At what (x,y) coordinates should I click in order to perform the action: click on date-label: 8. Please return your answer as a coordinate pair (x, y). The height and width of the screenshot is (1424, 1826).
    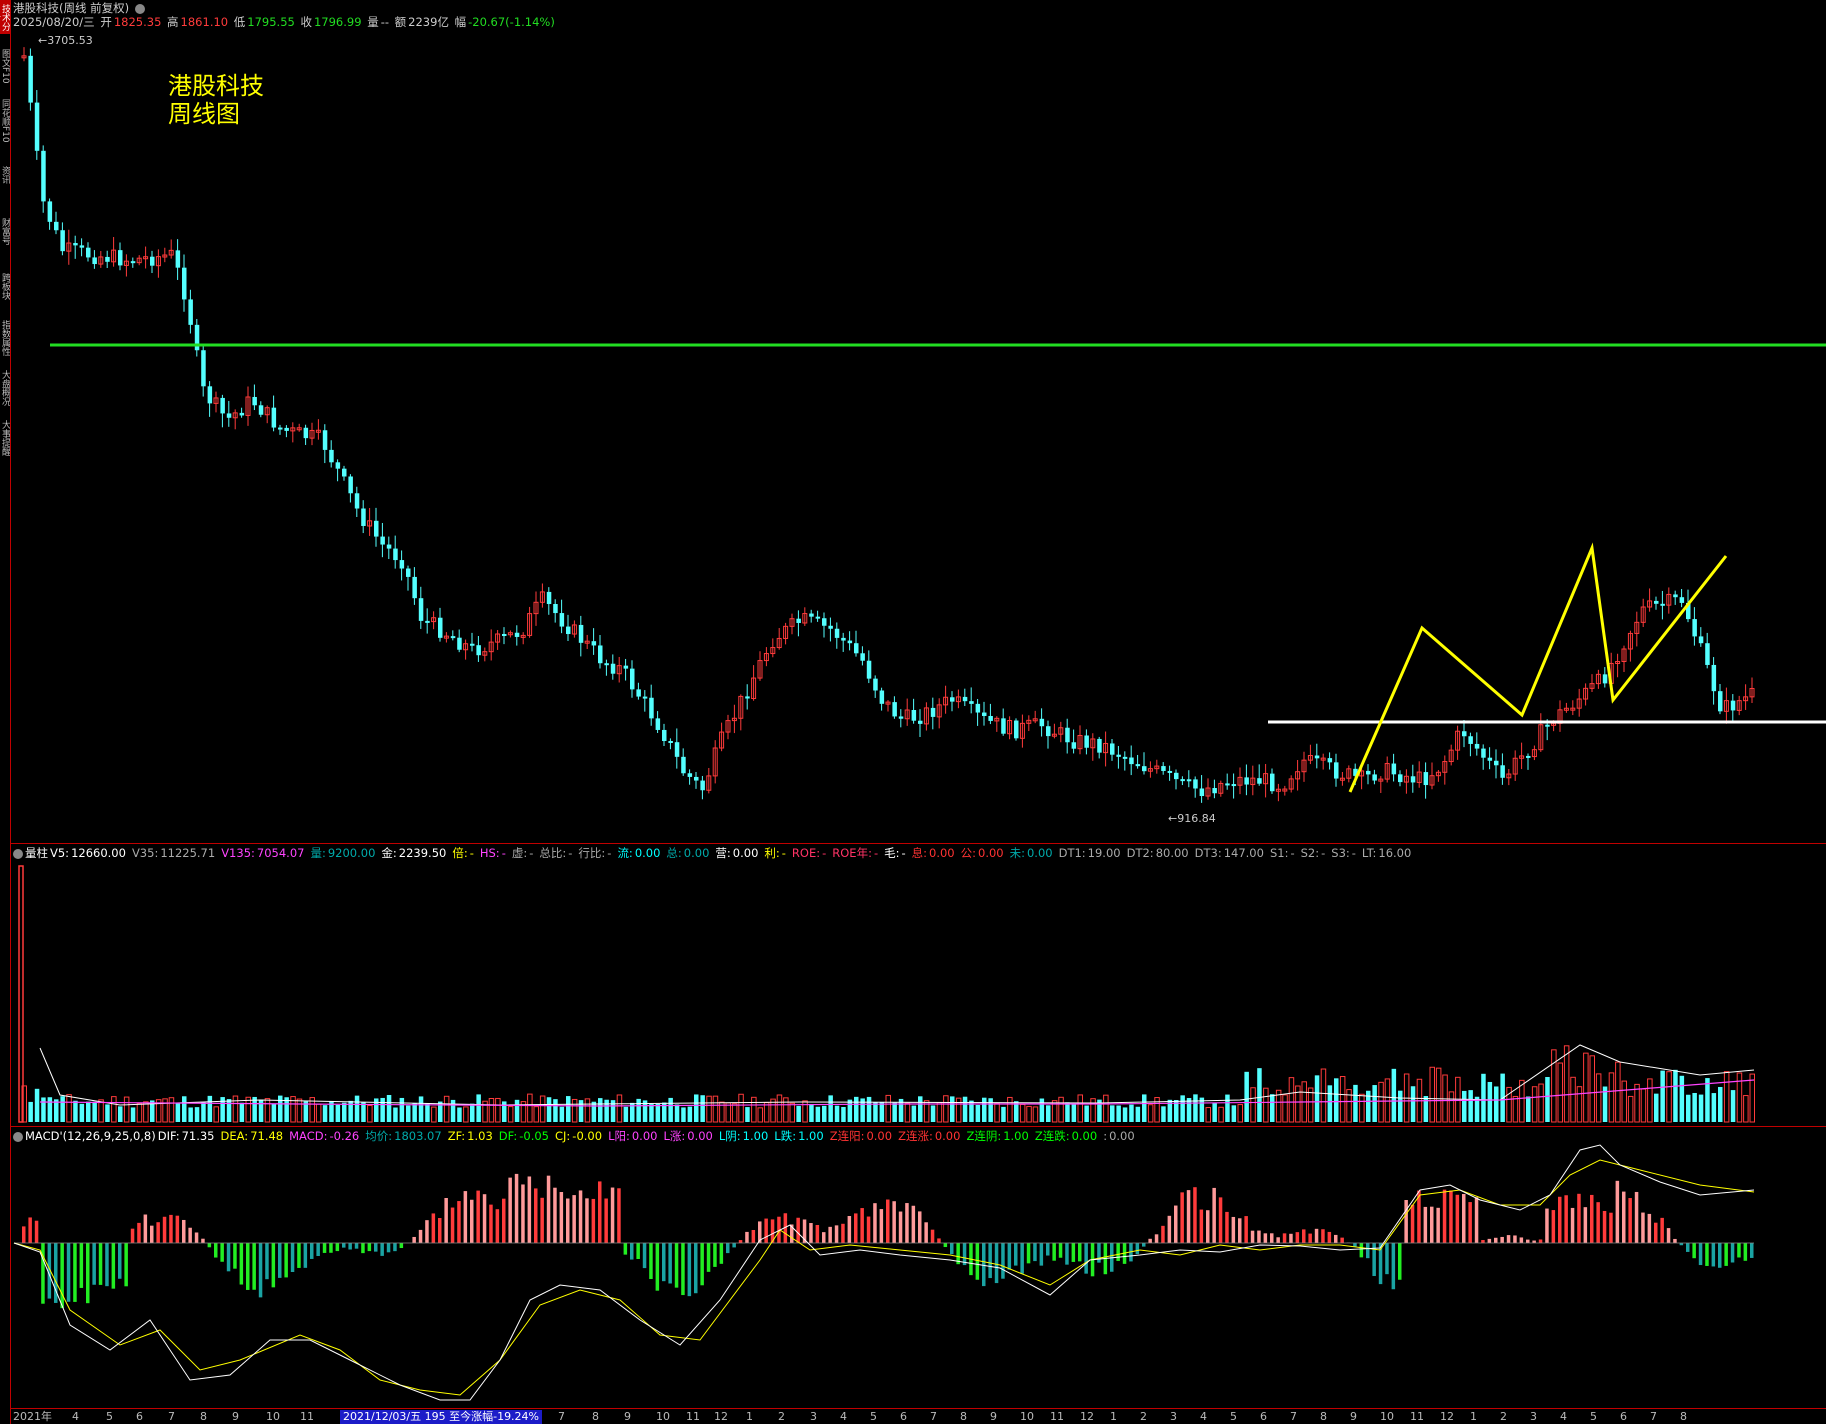
    Looking at the image, I should click on (963, 1416).